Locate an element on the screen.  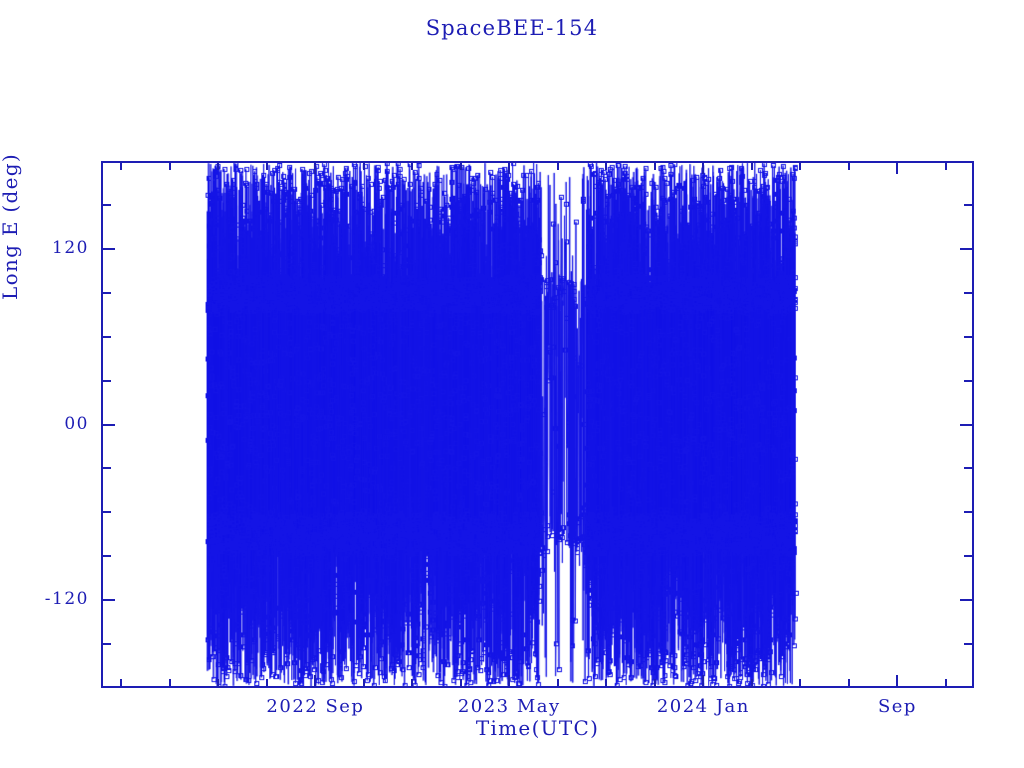
y-tick-label: 120 is located at coordinates (70, 247).